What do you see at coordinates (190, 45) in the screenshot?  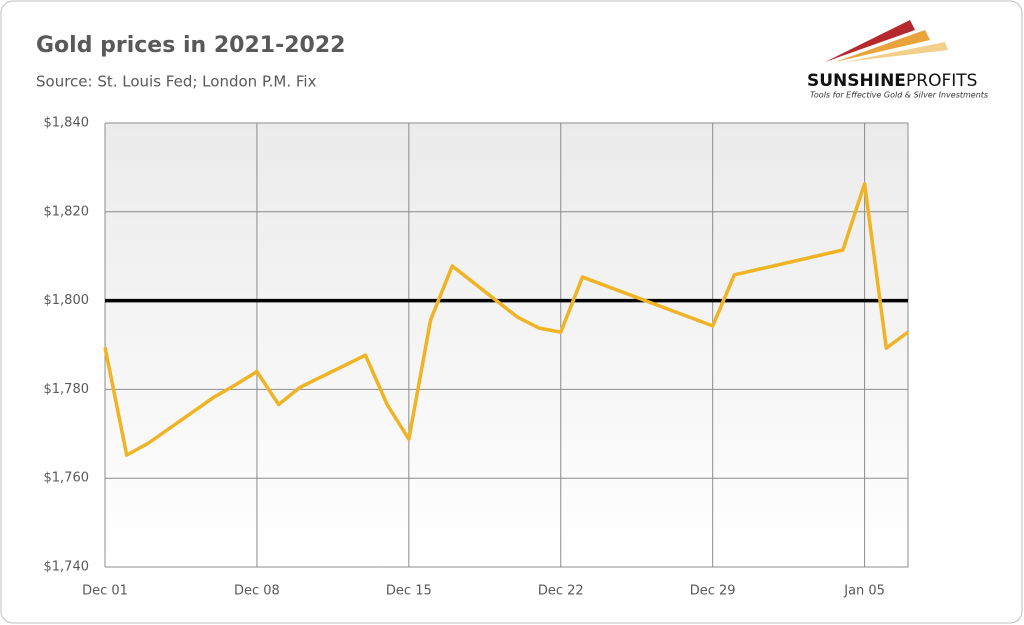 I see `chart-title: Gold prices in 2021-2022` at bounding box center [190, 45].